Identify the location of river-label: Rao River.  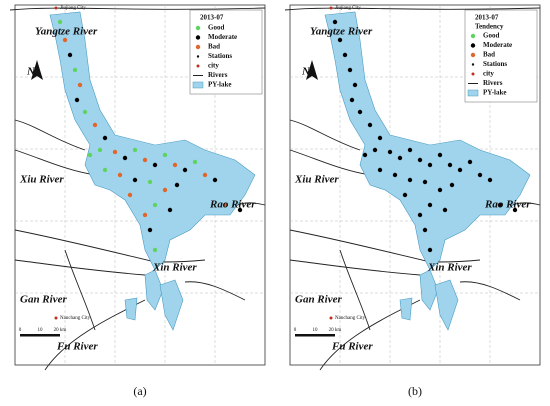
(507, 205).